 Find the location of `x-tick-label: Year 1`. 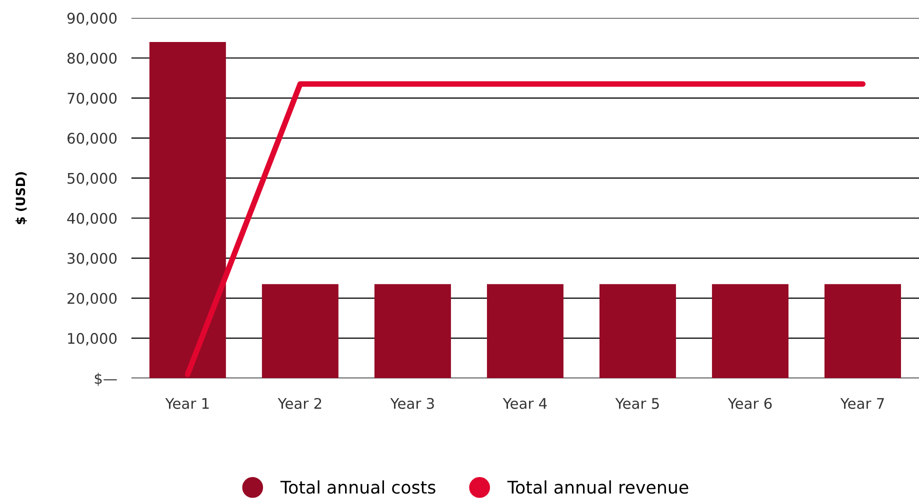

x-tick-label: Year 1 is located at coordinates (187, 403).